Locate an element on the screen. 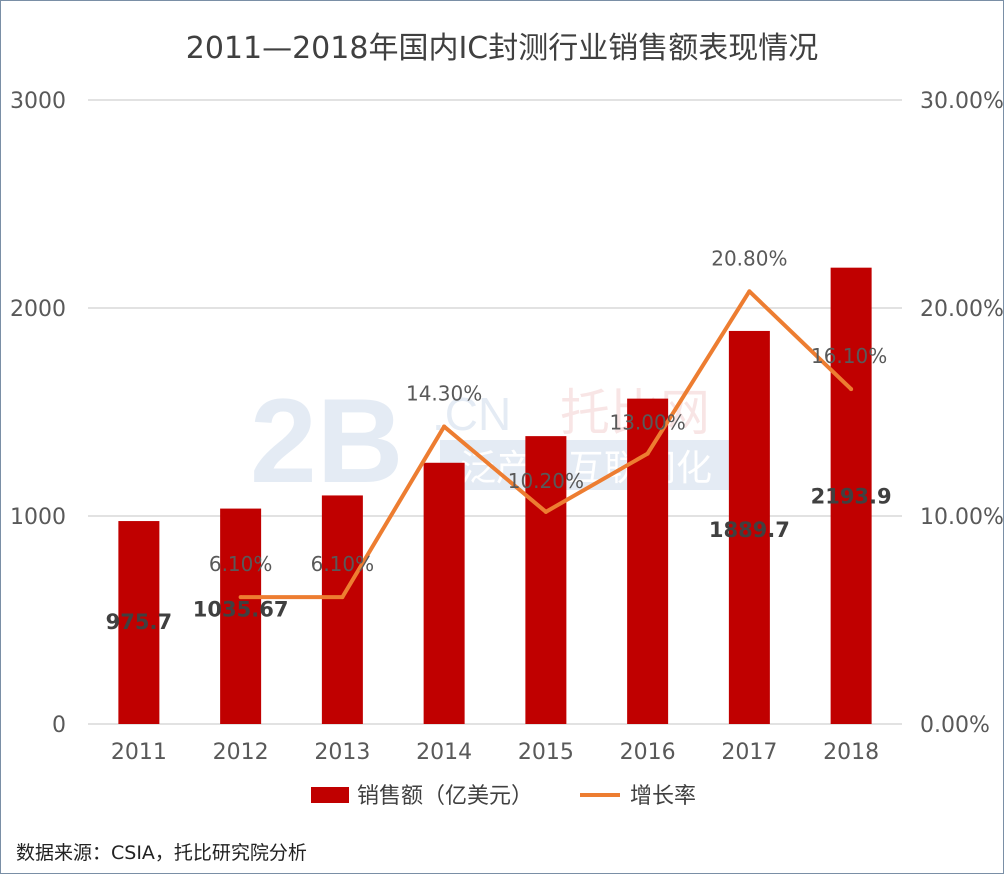 The width and height of the screenshot is (1004, 874). right-tick-label: 30.00% is located at coordinates (962, 101).